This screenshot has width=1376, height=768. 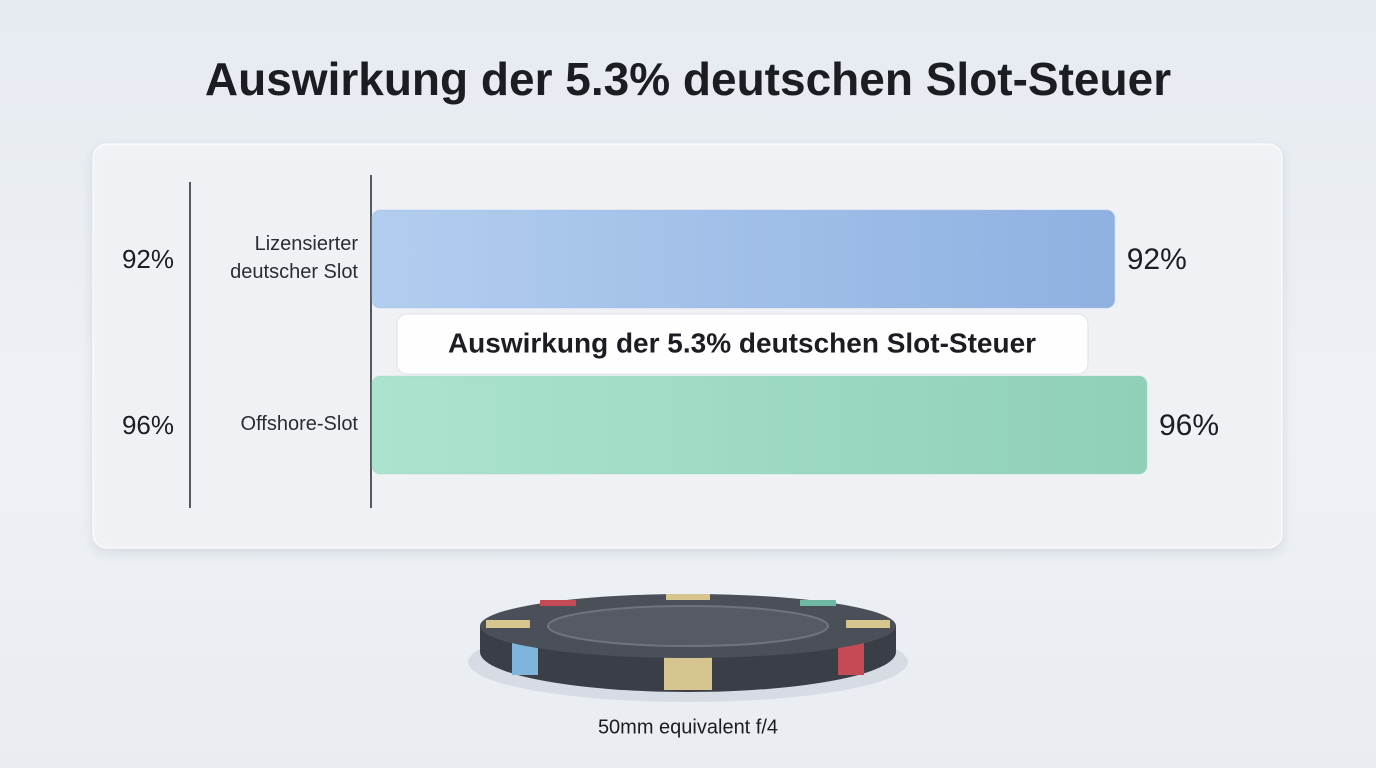 What do you see at coordinates (148, 259) in the screenshot?
I see `side-value-label: 92%` at bounding box center [148, 259].